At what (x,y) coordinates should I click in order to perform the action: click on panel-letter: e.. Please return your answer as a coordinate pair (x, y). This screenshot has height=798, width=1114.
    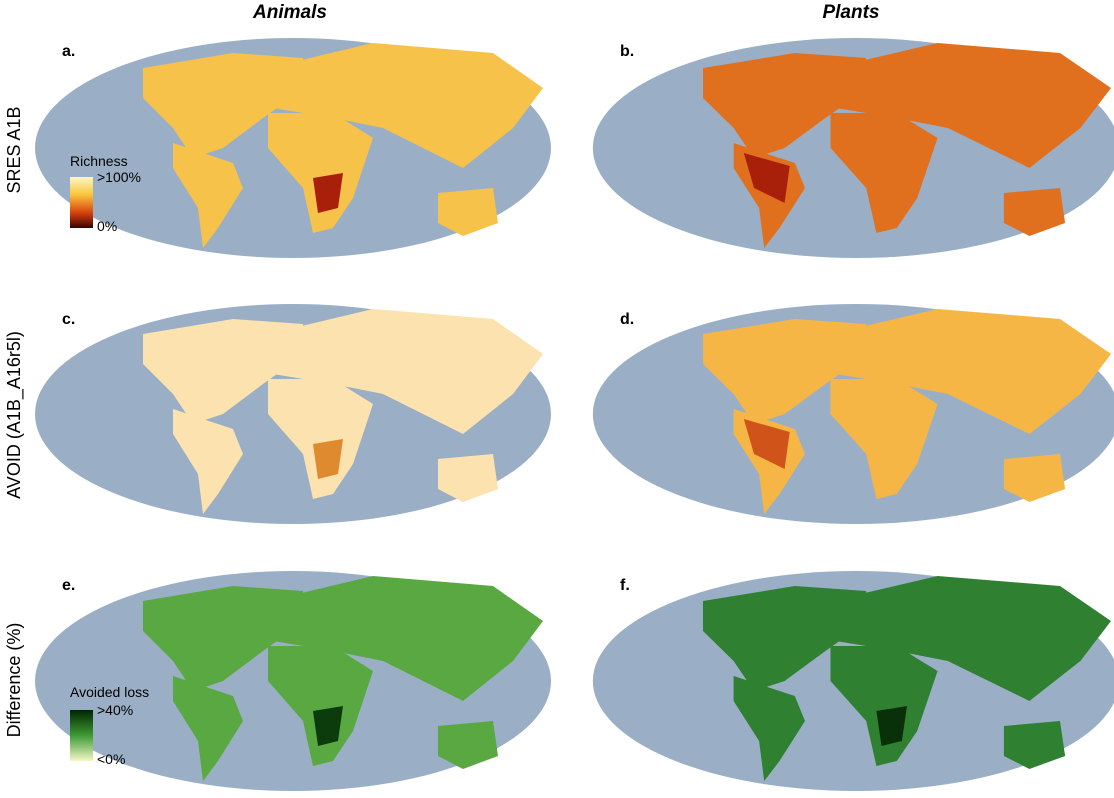
    Looking at the image, I should click on (68, 585).